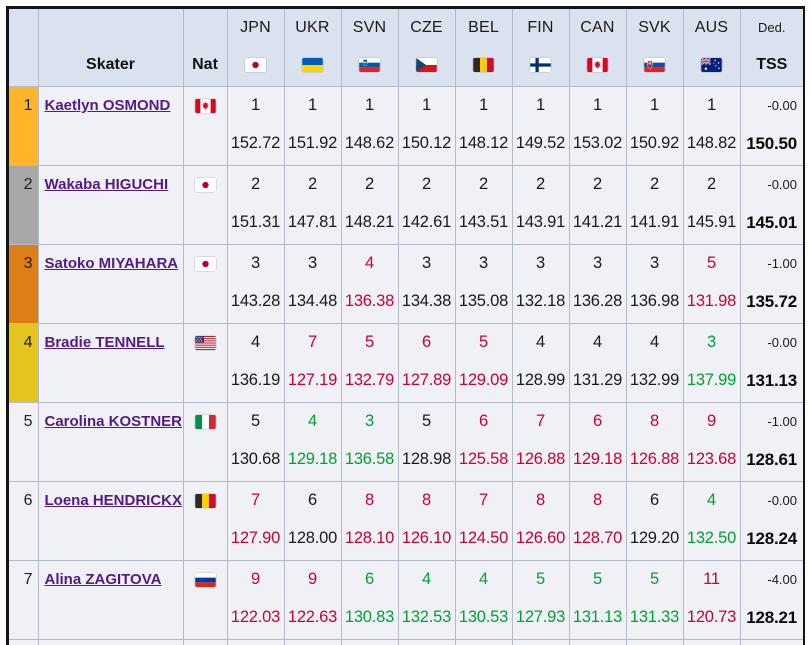 The width and height of the screenshot is (811, 645). What do you see at coordinates (654, 204) in the screenshot?
I see `judge-score-cell: 2 141.91` at bounding box center [654, 204].